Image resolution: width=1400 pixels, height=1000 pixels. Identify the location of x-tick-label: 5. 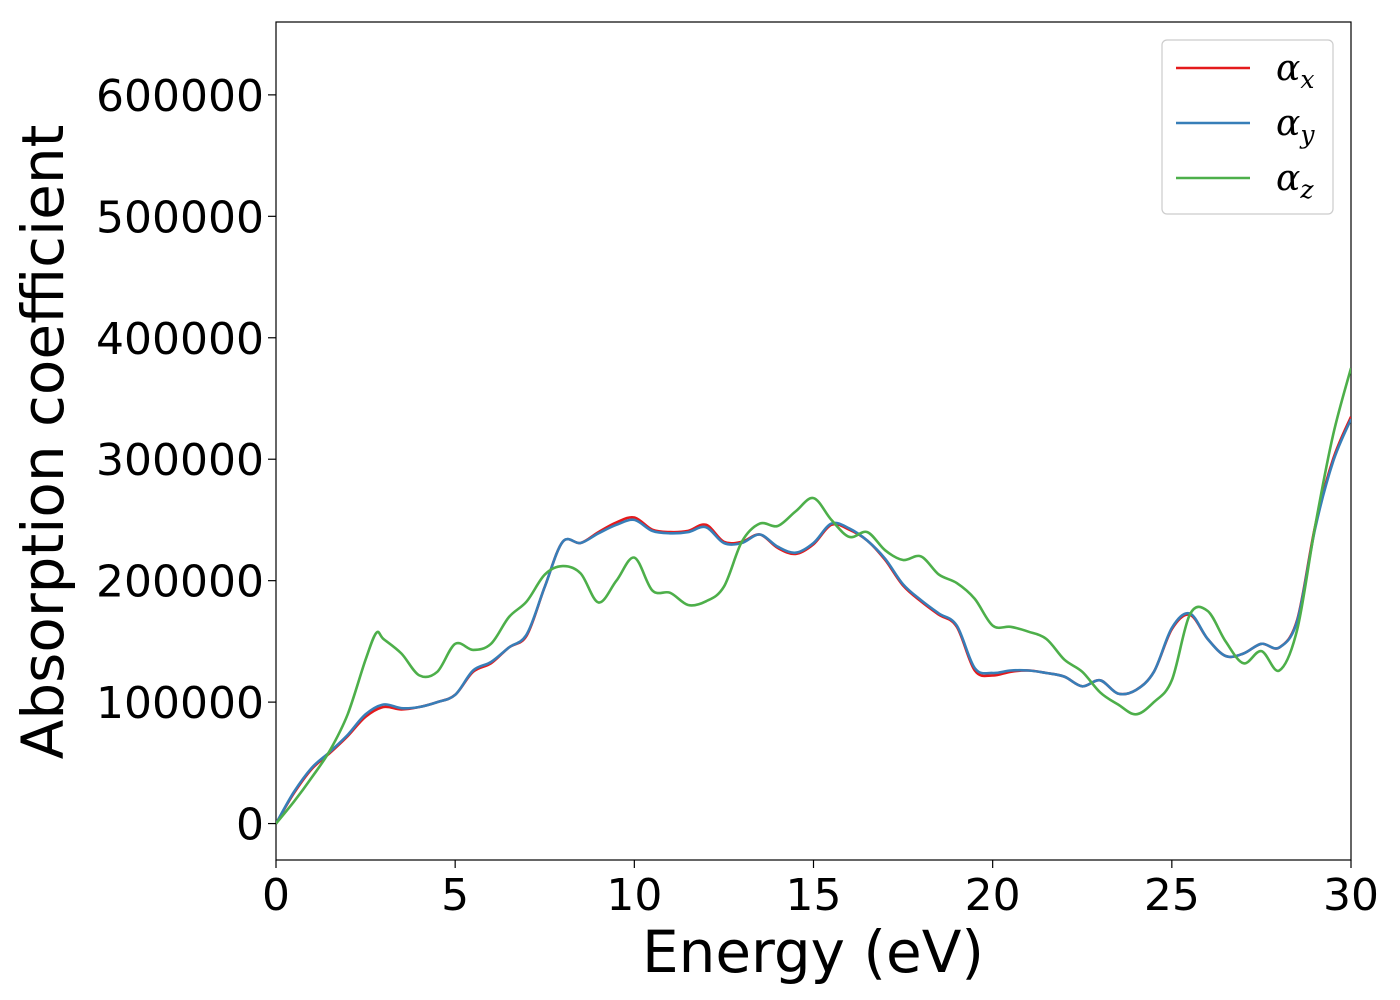
(455, 895).